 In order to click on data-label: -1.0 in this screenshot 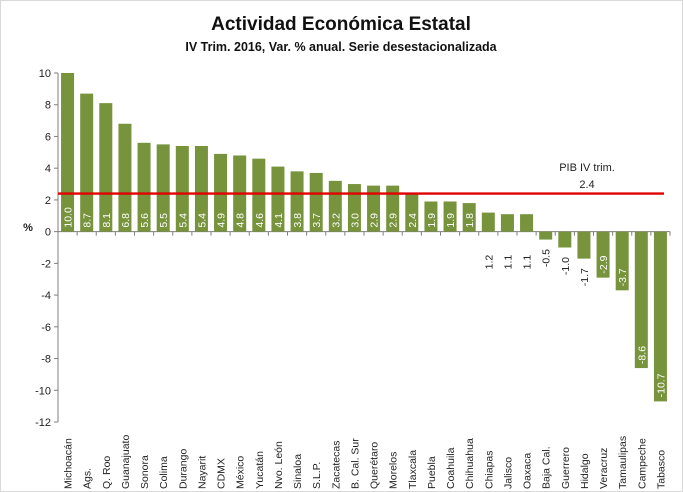, I will do `click(566, 266)`.